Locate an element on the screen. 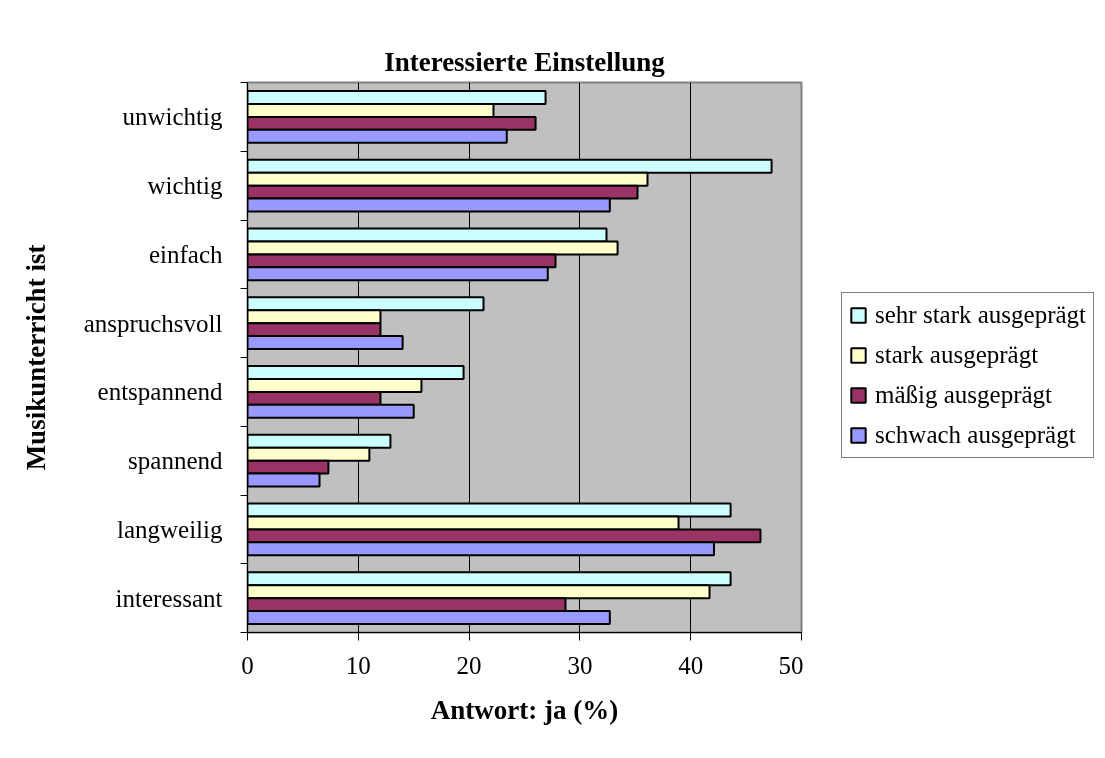  legend-label: sehr stark ausgeprägt is located at coordinates (981, 315).